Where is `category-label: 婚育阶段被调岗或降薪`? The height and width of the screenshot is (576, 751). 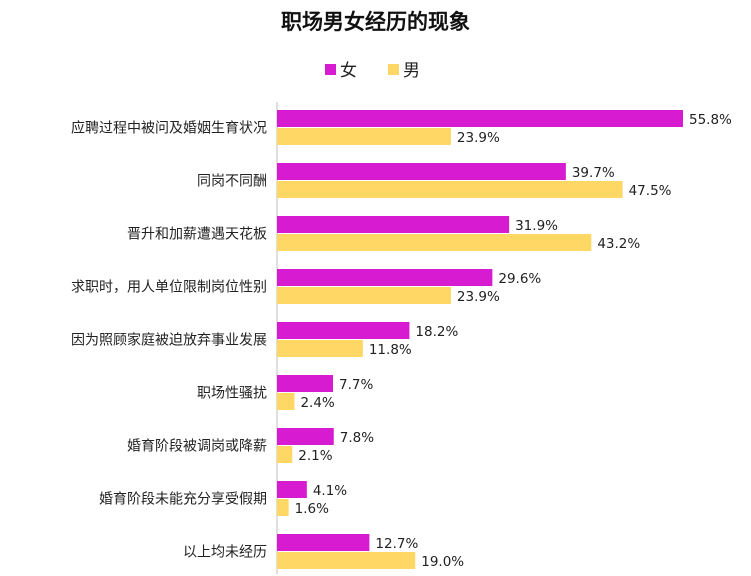 category-label: 婚育阶段被调岗或降薪 is located at coordinates (197, 447).